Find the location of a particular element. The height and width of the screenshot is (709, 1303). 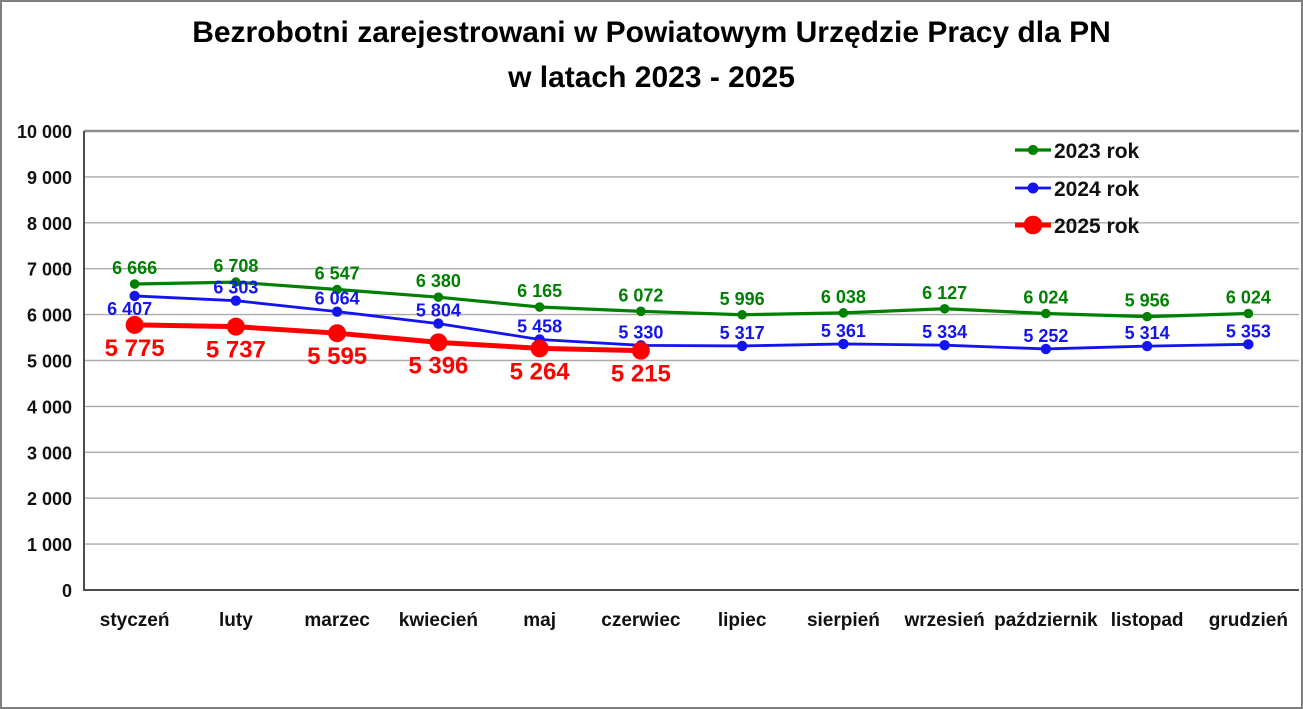

data-label-2023-rok: 5 996 is located at coordinates (742, 299).